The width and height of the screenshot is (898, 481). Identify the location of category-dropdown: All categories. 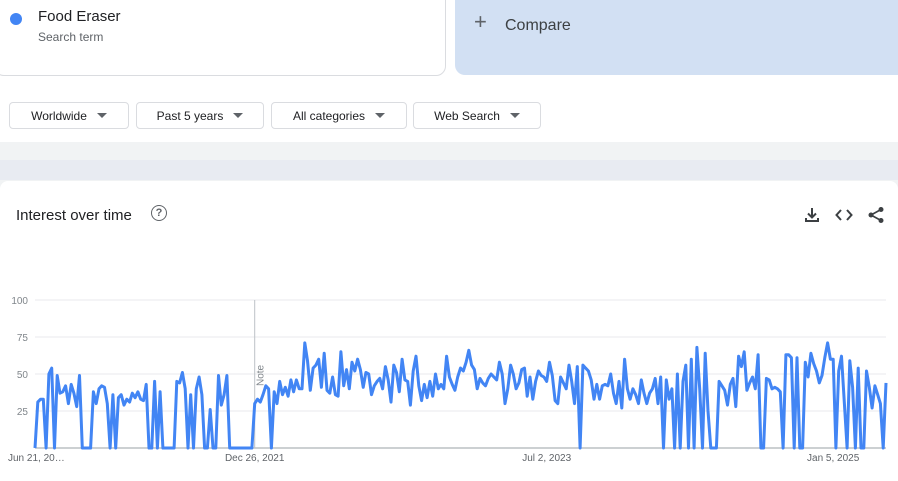
(339, 115).